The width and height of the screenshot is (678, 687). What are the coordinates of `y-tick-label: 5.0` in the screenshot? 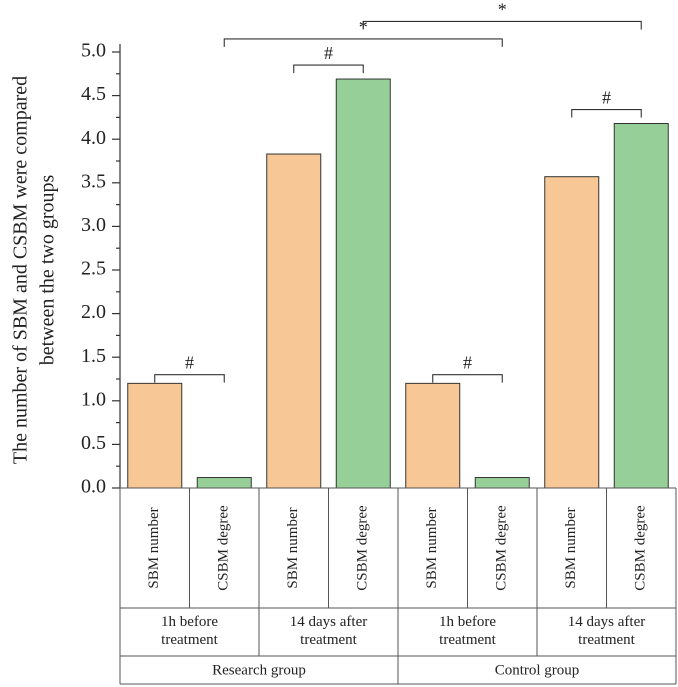 It's located at (93, 51).